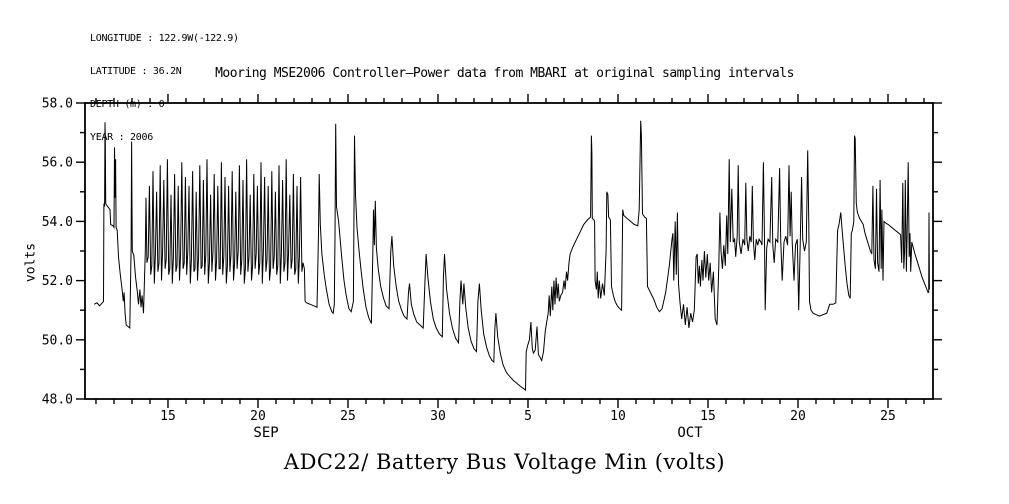  What do you see at coordinates (136, 71) in the screenshot?
I see `metadata-latitude: LATITUDE : 36.2N` at bounding box center [136, 71].